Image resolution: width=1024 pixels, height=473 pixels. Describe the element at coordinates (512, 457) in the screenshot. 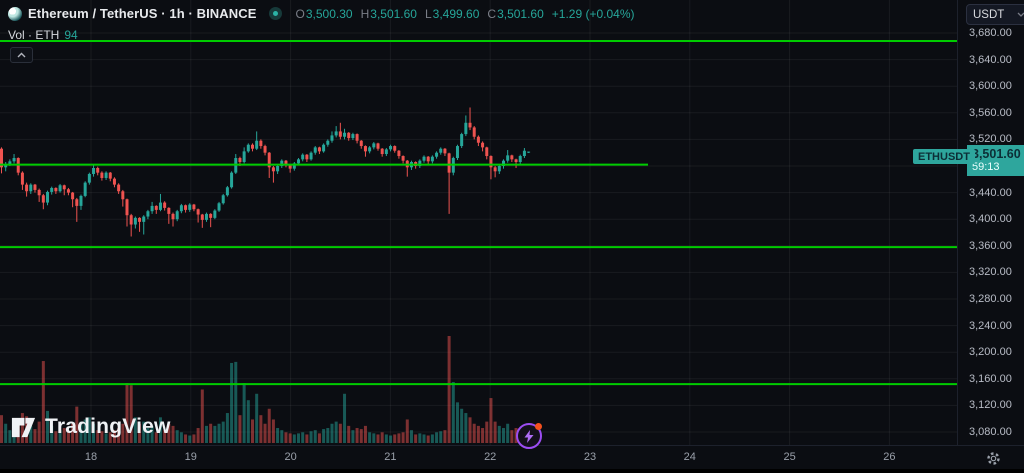

I see `time-axis: 18 19 20 21 22 23 24 25 26` at that location.